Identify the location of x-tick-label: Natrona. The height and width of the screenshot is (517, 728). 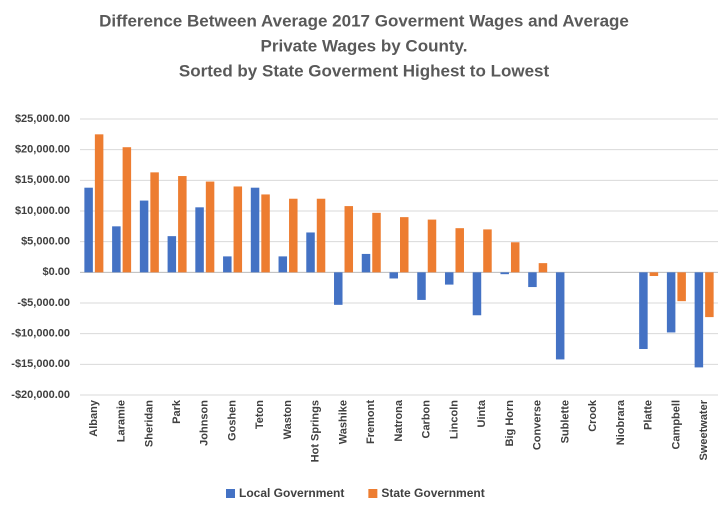
(399, 420).